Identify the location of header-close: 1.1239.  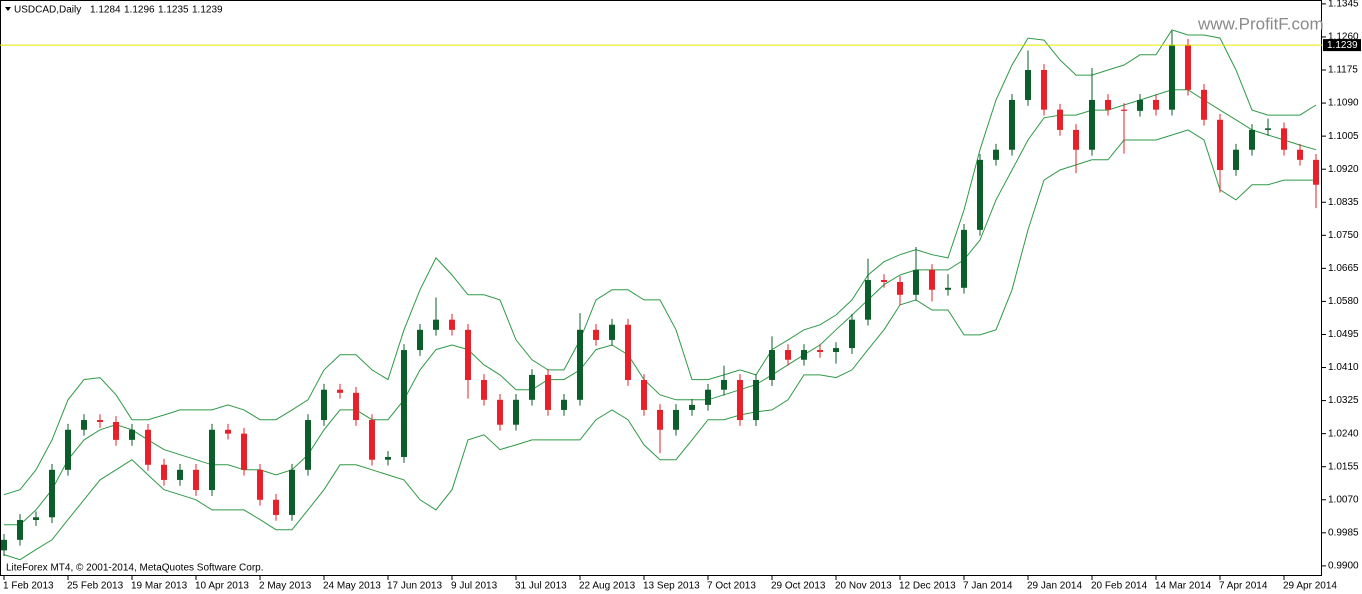
(207, 10).